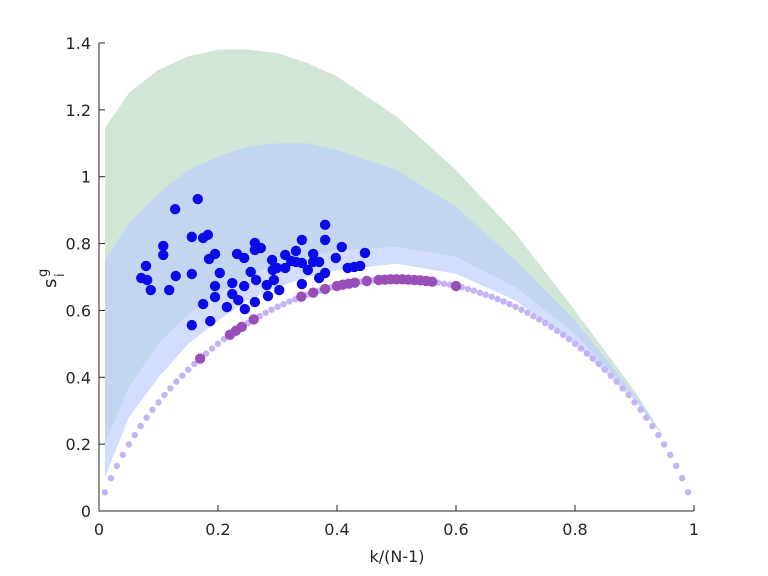  What do you see at coordinates (86, 177) in the screenshot?
I see `y-tick-label: 1` at bounding box center [86, 177].